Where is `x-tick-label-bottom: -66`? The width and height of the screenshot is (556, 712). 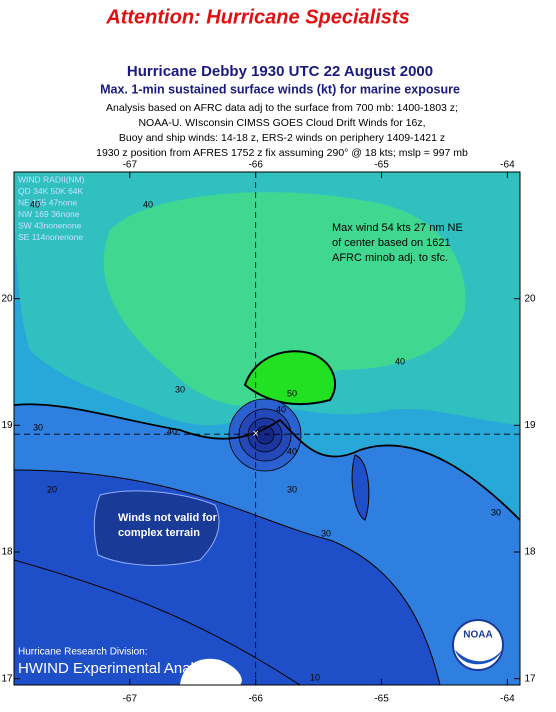 x-tick-label-bottom: -66 is located at coordinates (255, 699).